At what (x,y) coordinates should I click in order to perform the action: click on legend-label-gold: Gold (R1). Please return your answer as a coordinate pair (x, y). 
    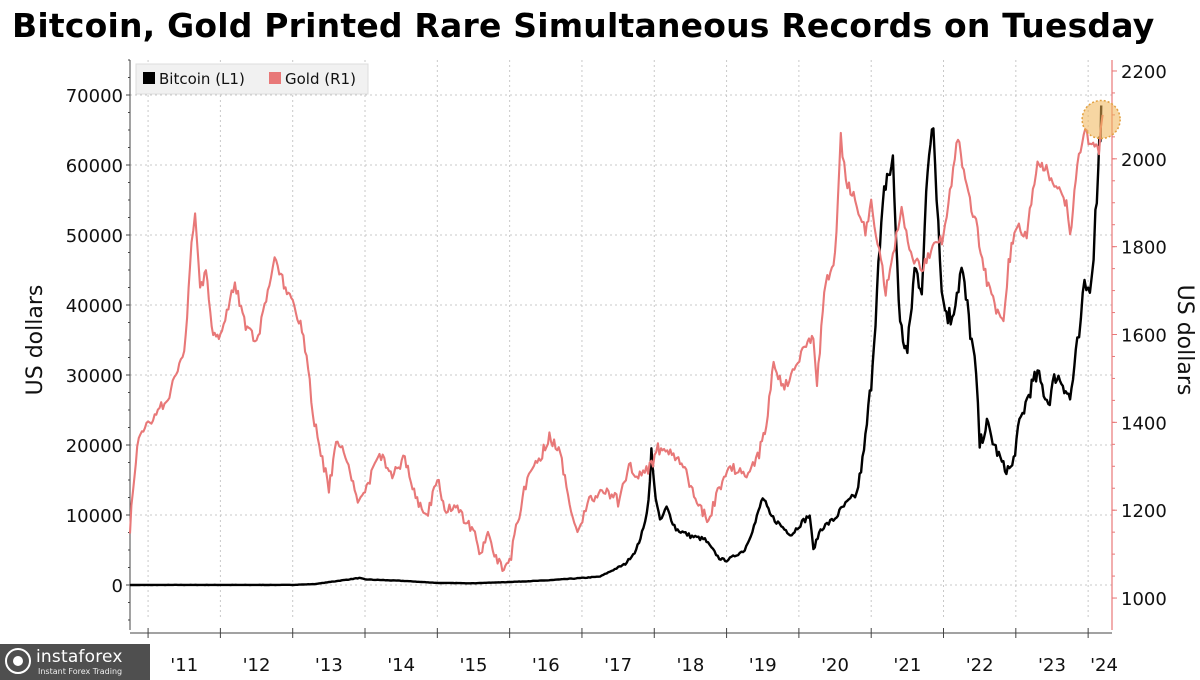
    Looking at the image, I should click on (320, 79).